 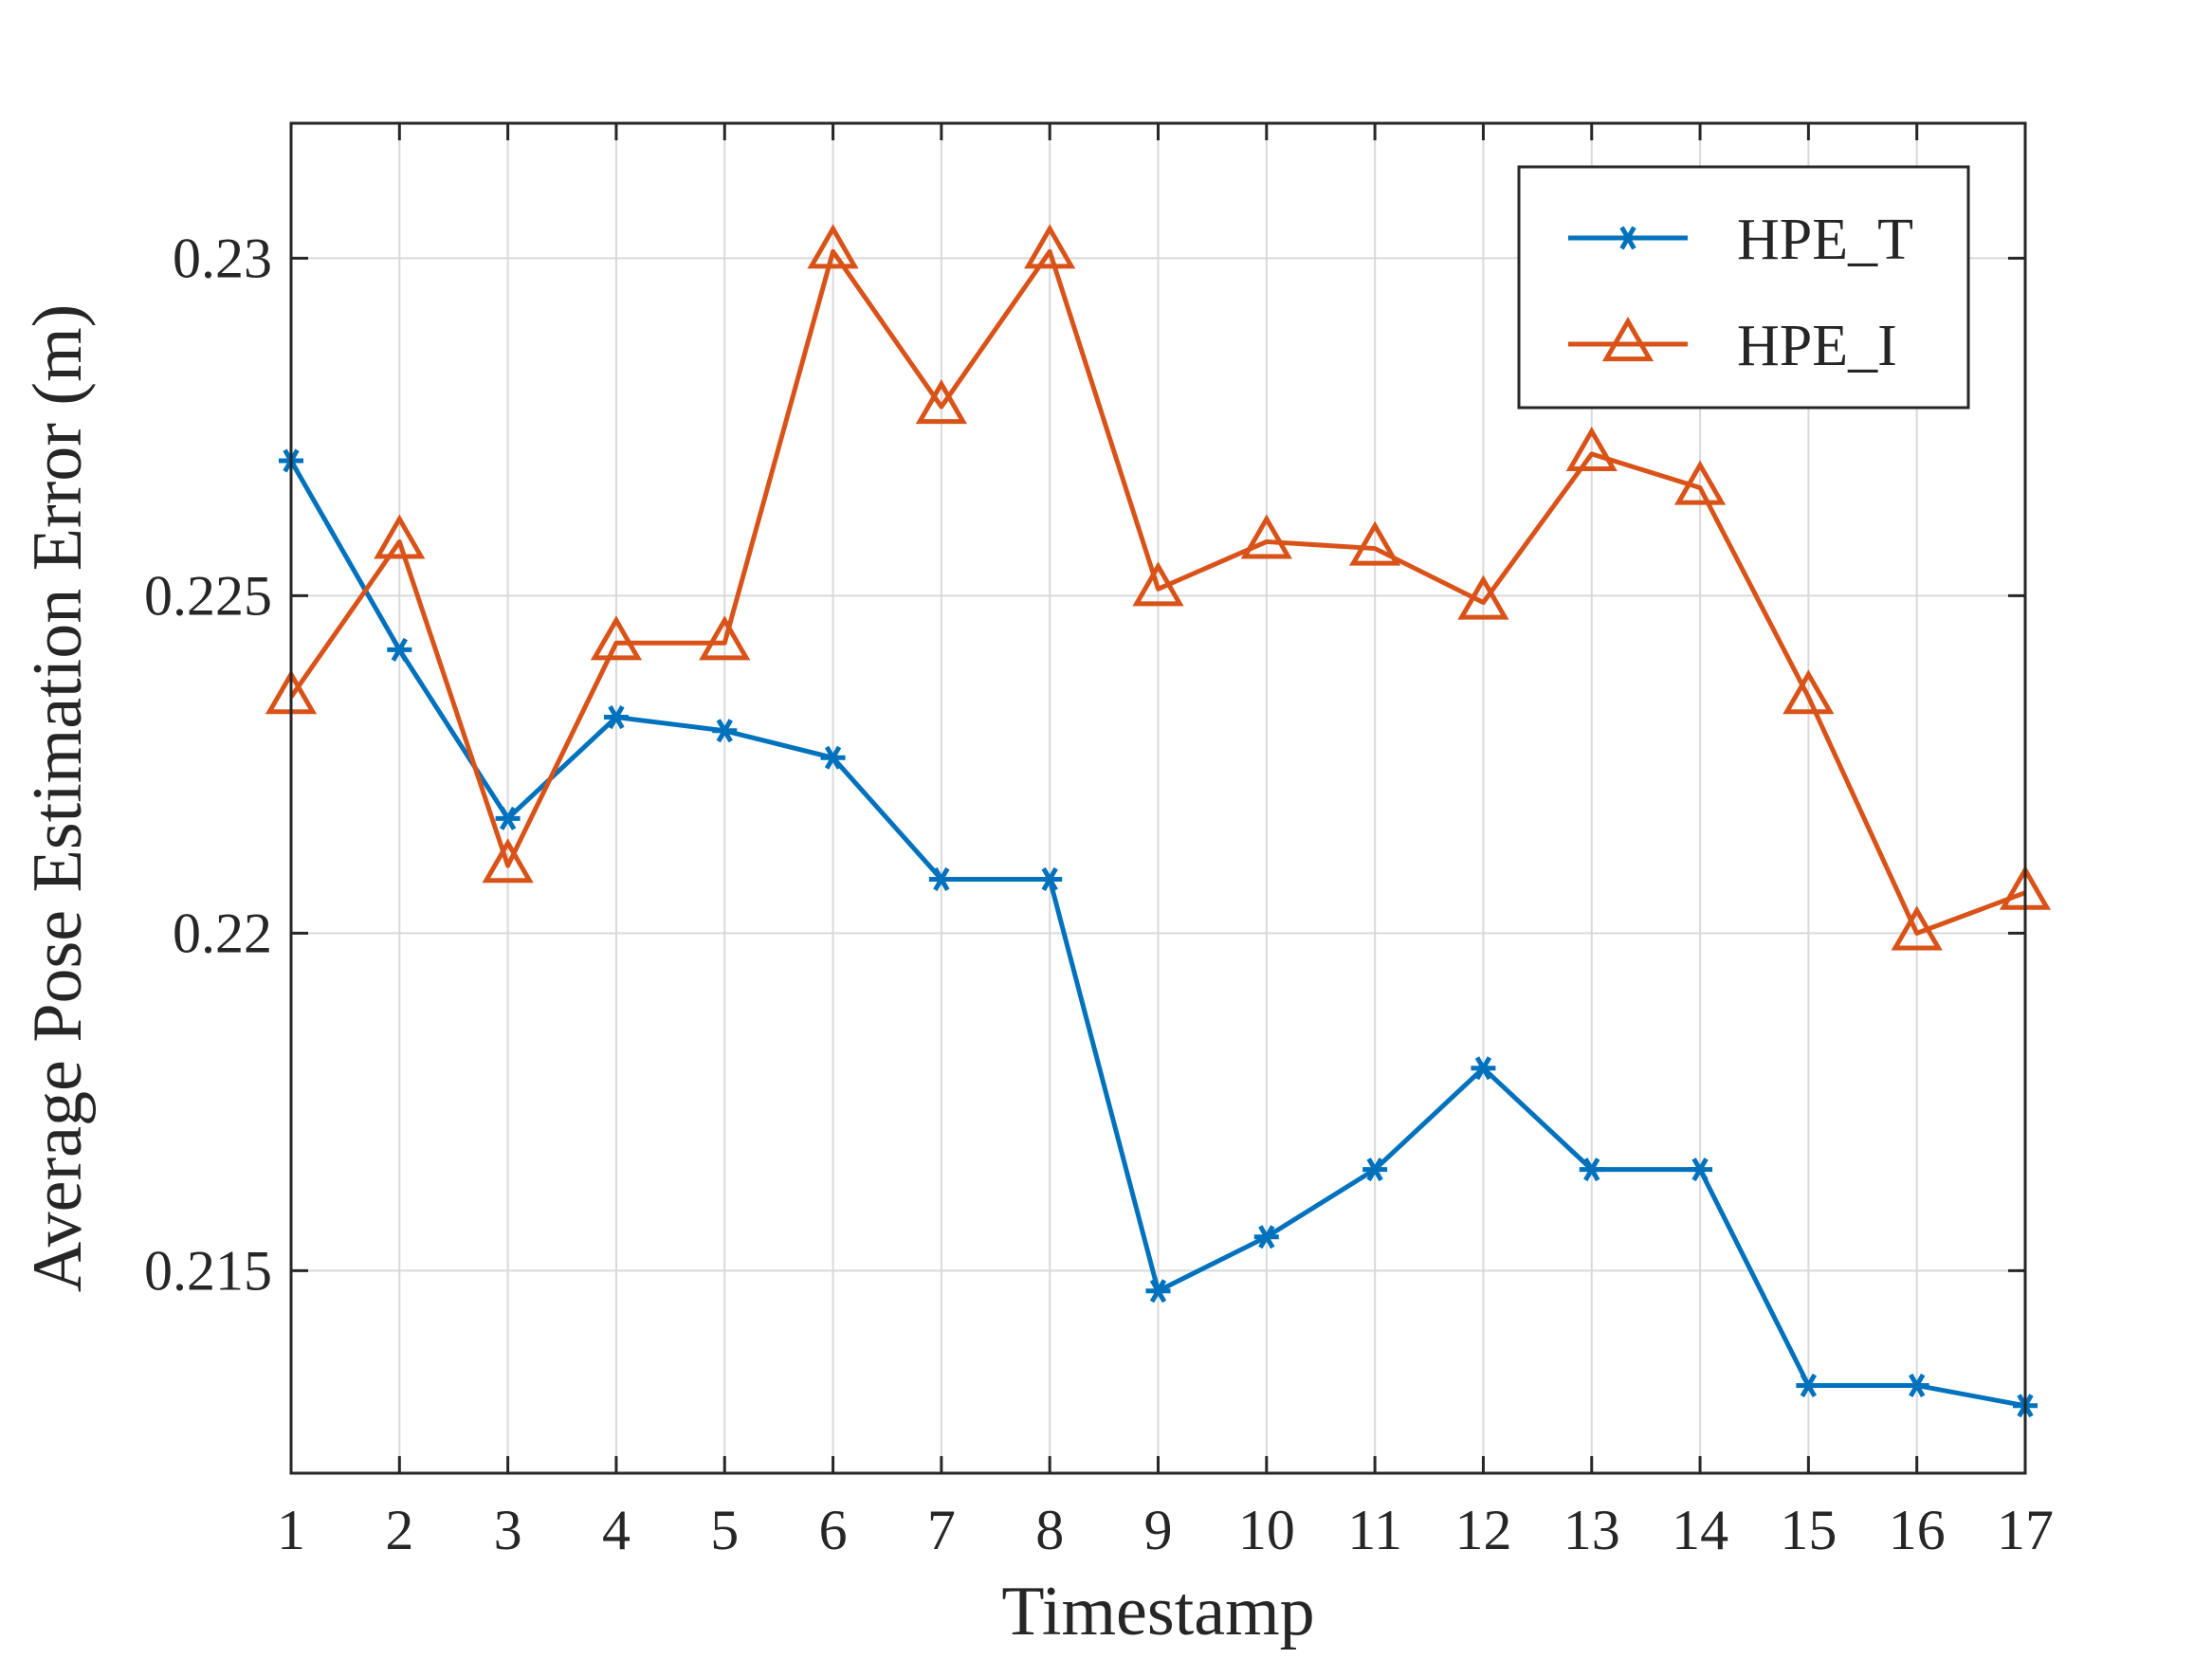 I want to click on legend-item-HPE_I: HPE_I, so click(x=1732, y=346).